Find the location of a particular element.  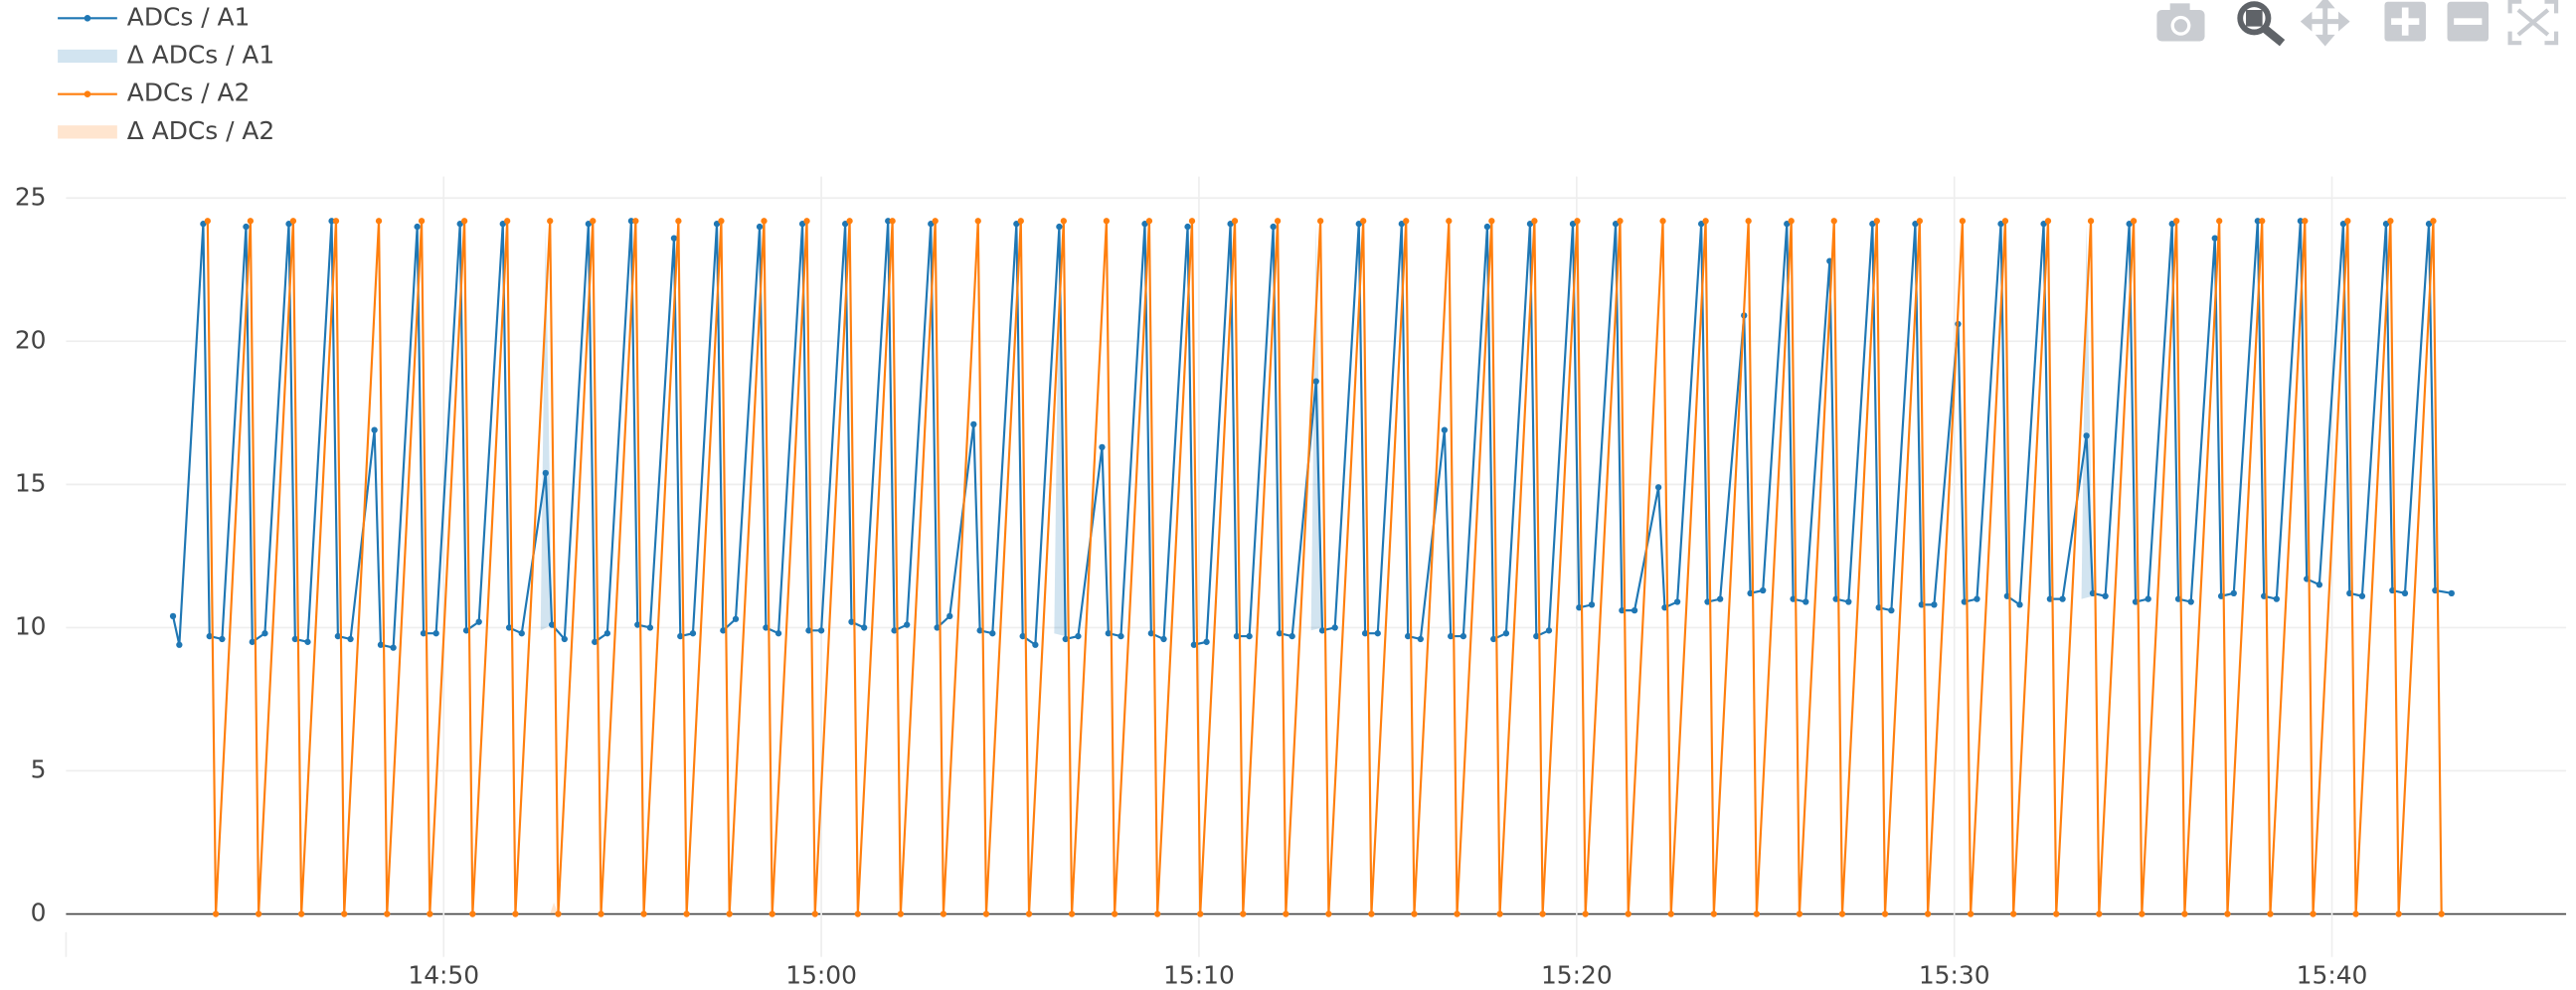

legend-item: Δ ADCs / A2 is located at coordinates (166, 130).